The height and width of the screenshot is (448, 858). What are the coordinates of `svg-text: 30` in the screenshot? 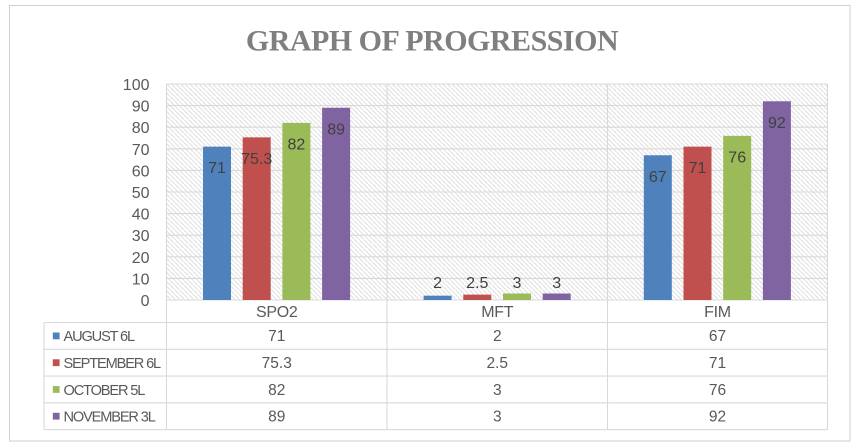 It's located at (141, 236).